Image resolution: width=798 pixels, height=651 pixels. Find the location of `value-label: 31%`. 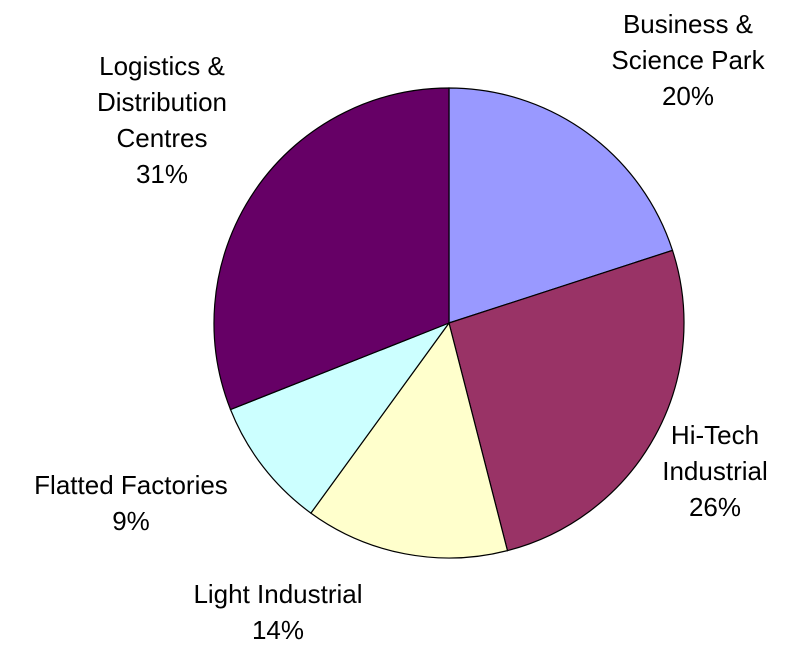

value-label: 31% is located at coordinates (162, 174).